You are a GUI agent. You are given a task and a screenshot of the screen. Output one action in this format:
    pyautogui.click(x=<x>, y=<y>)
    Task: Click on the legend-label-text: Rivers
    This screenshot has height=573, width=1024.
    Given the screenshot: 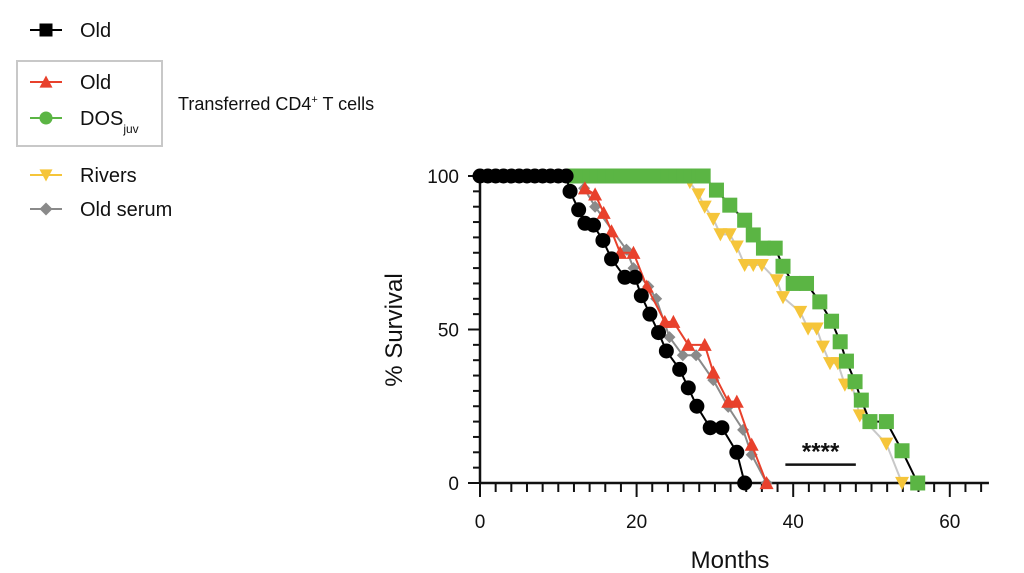 What is the action you would take?
    pyautogui.click(x=108, y=176)
    